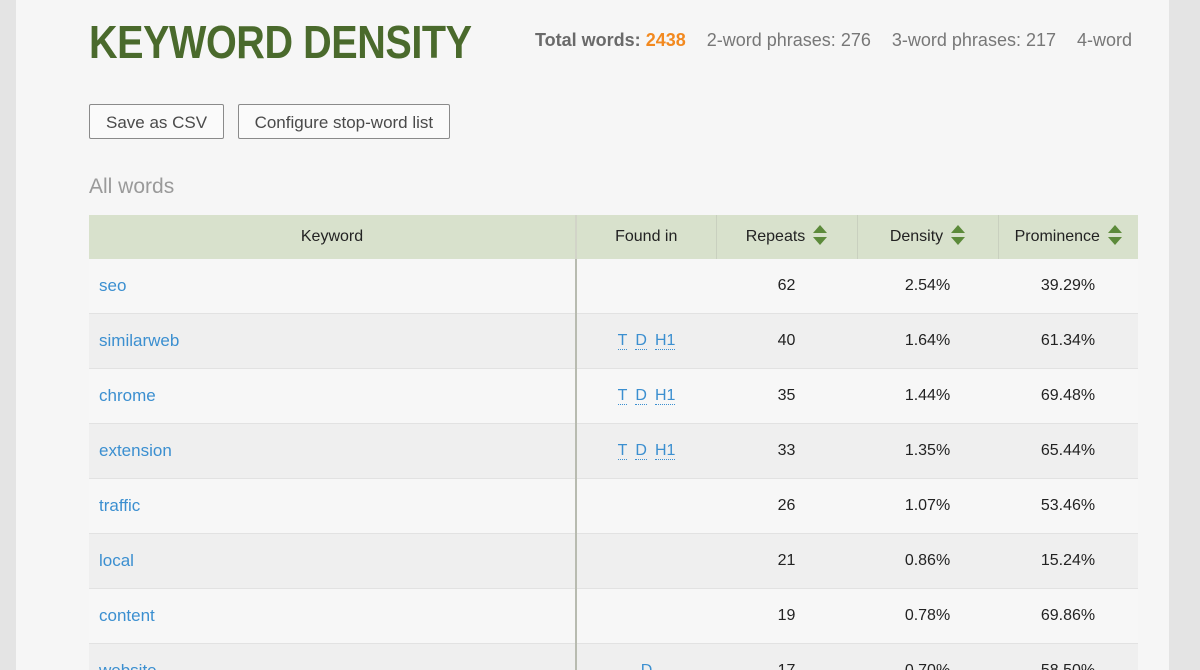  What do you see at coordinates (665, 40) in the screenshot?
I see `total-words-value: 2438` at bounding box center [665, 40].